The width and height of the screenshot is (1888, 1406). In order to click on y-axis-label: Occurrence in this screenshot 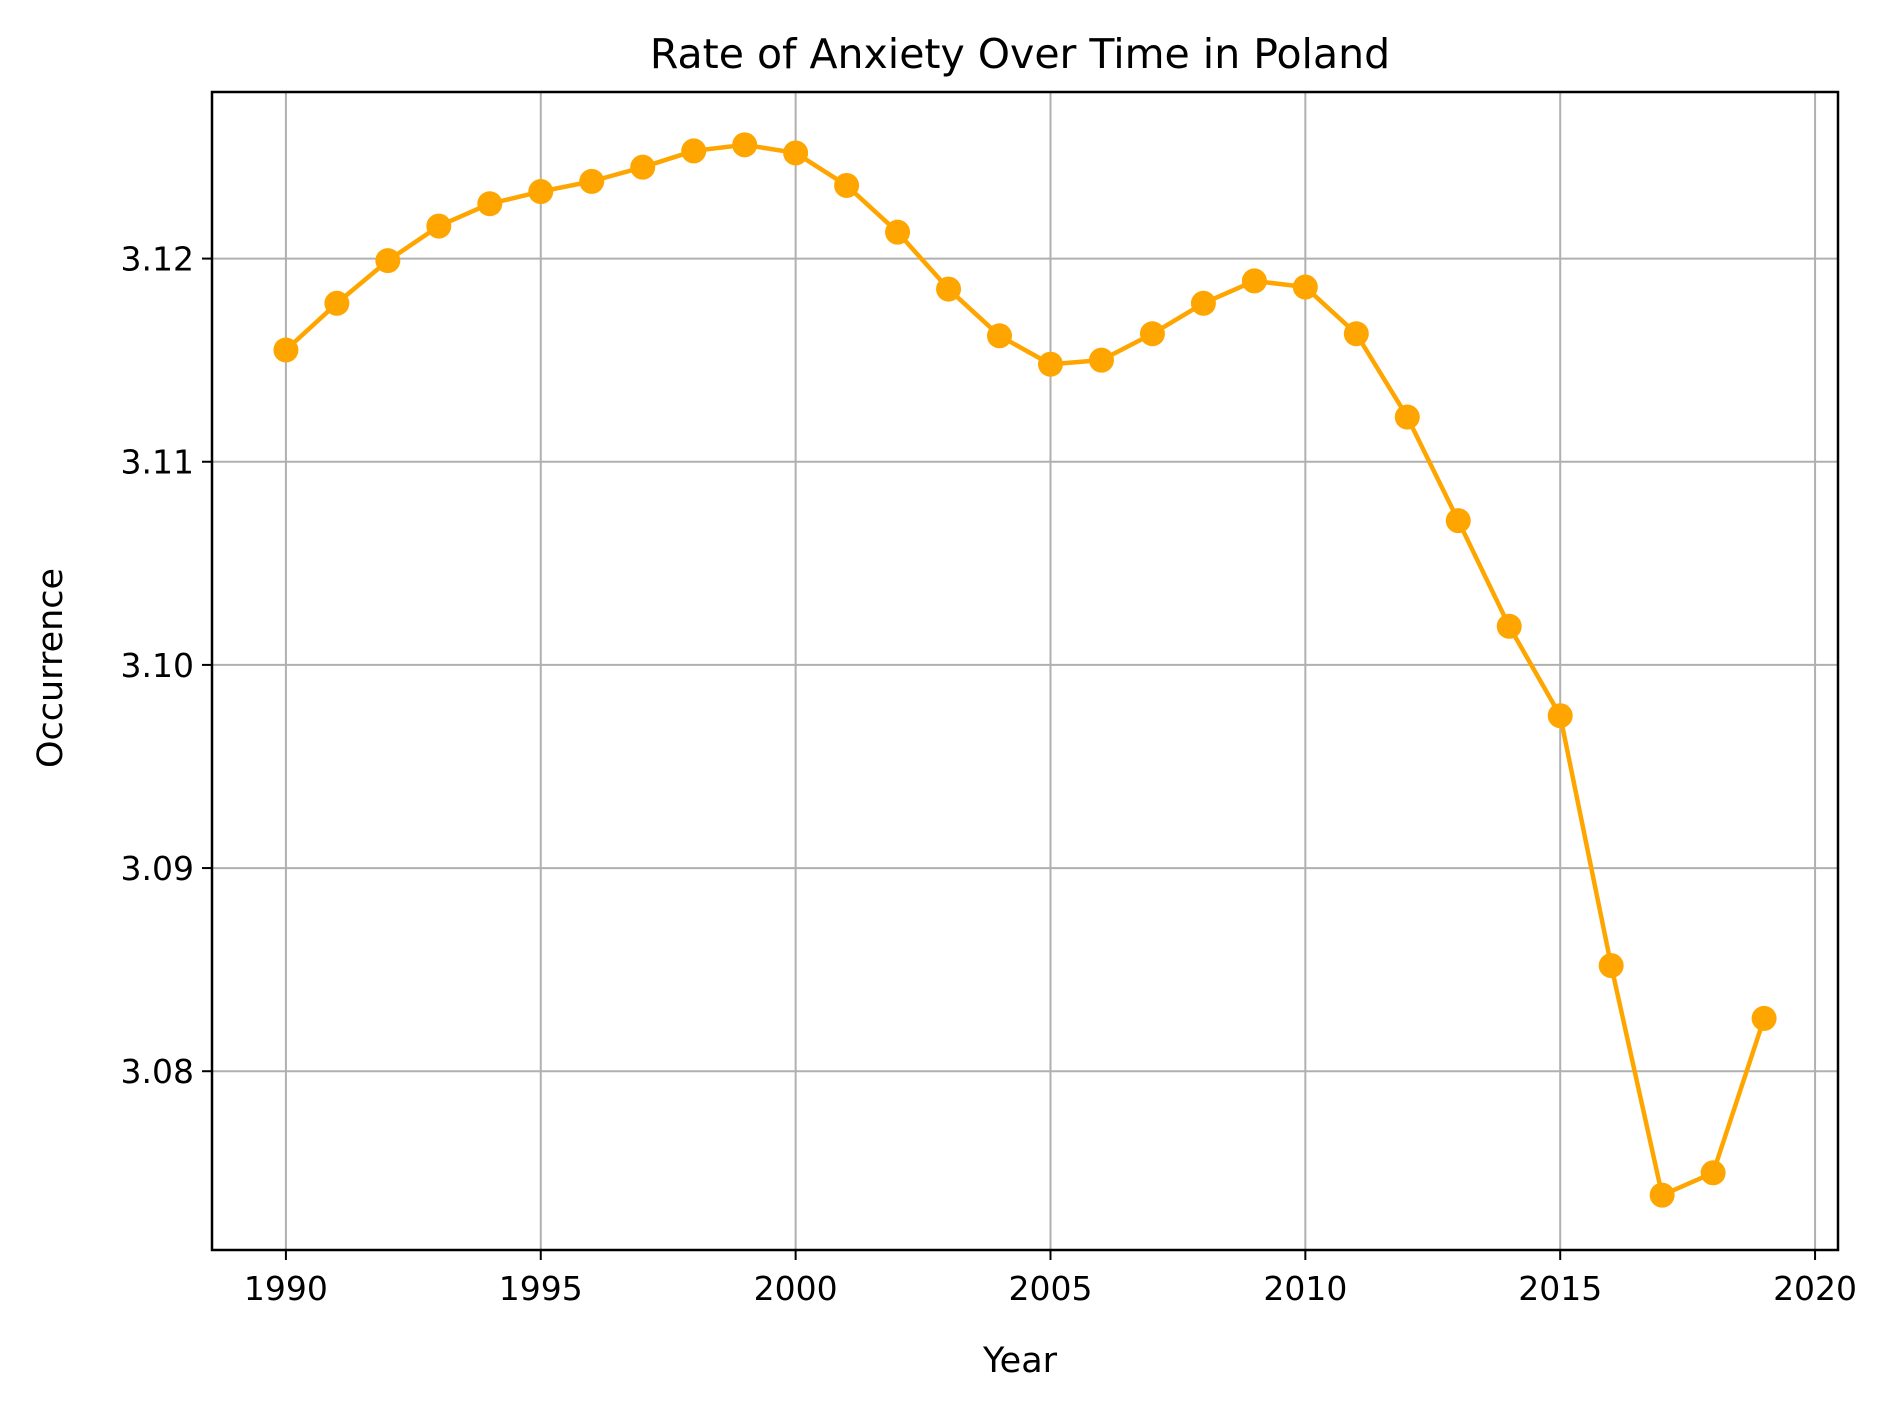, I will do `click(51, 668)`.